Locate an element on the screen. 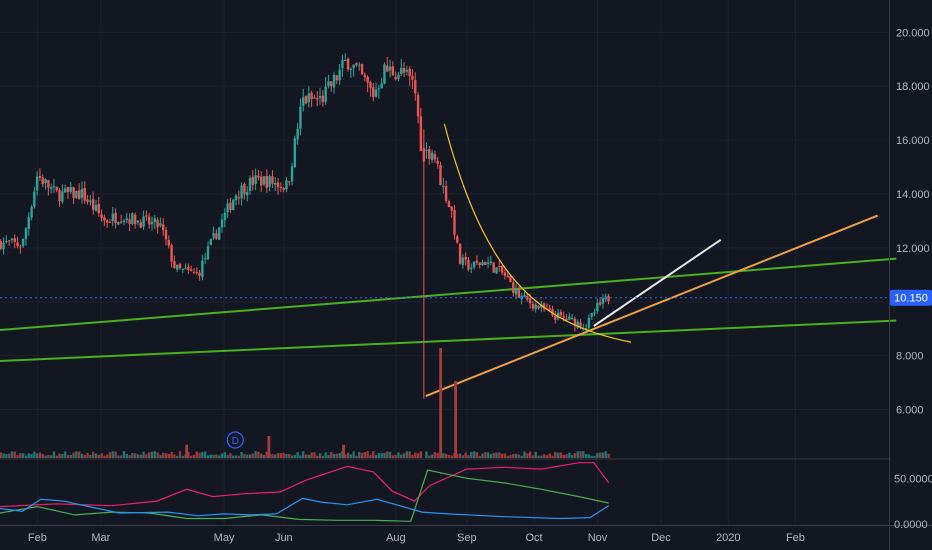 The image size is (932, 550). drawing-overlays is located at coordinates (537, 233).